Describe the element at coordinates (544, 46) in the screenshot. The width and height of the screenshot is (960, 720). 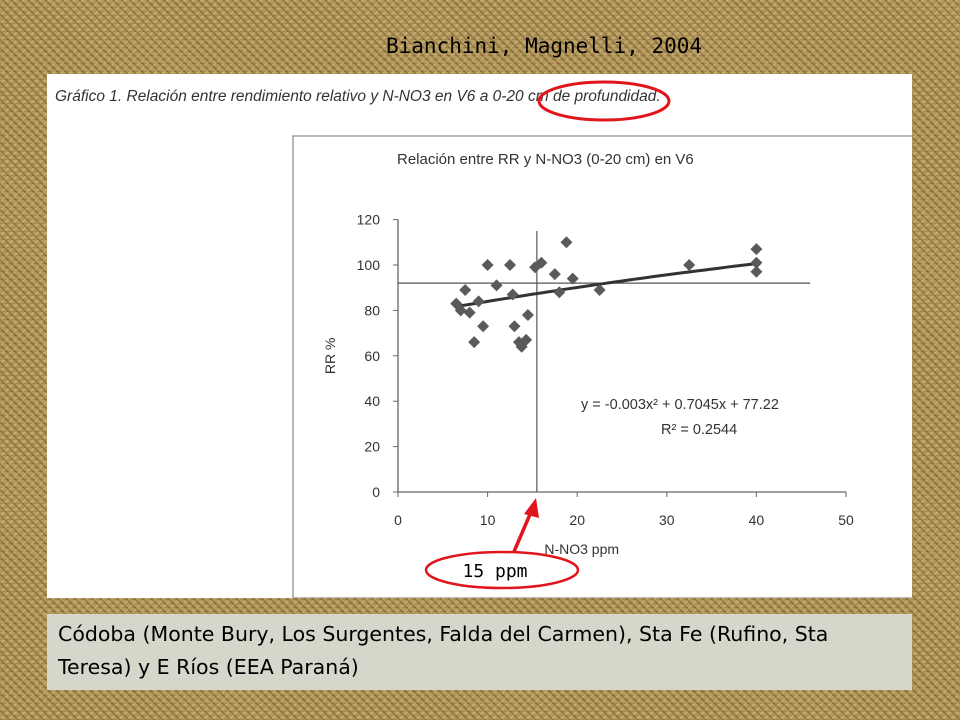
I see `slide-title: Bianchini, Magnelli, 2004` at that location.